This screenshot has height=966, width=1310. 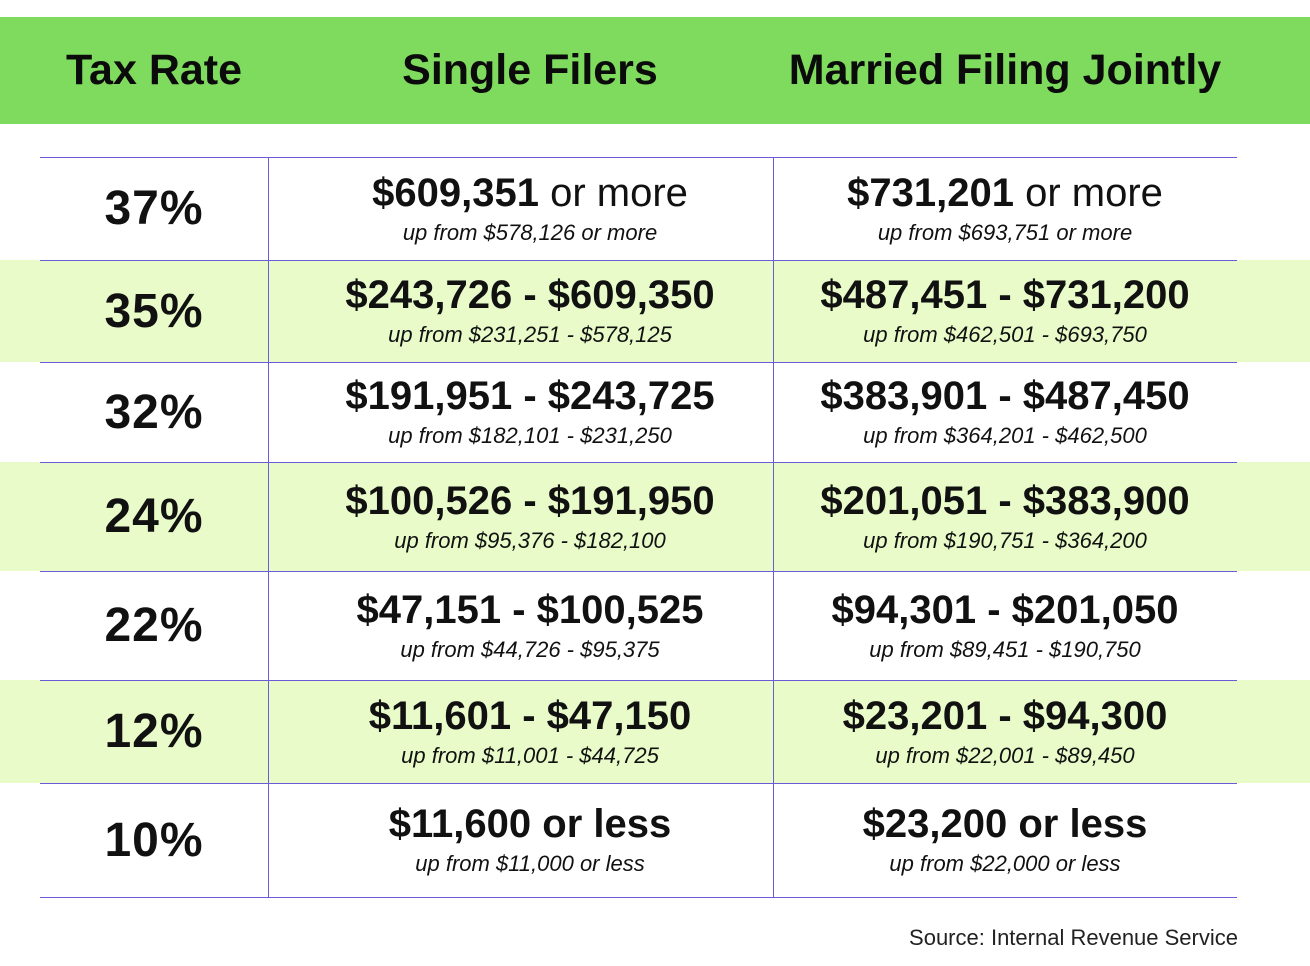 I want to click on bracket-range: $609,351 or more, so click(x=530, y=192).